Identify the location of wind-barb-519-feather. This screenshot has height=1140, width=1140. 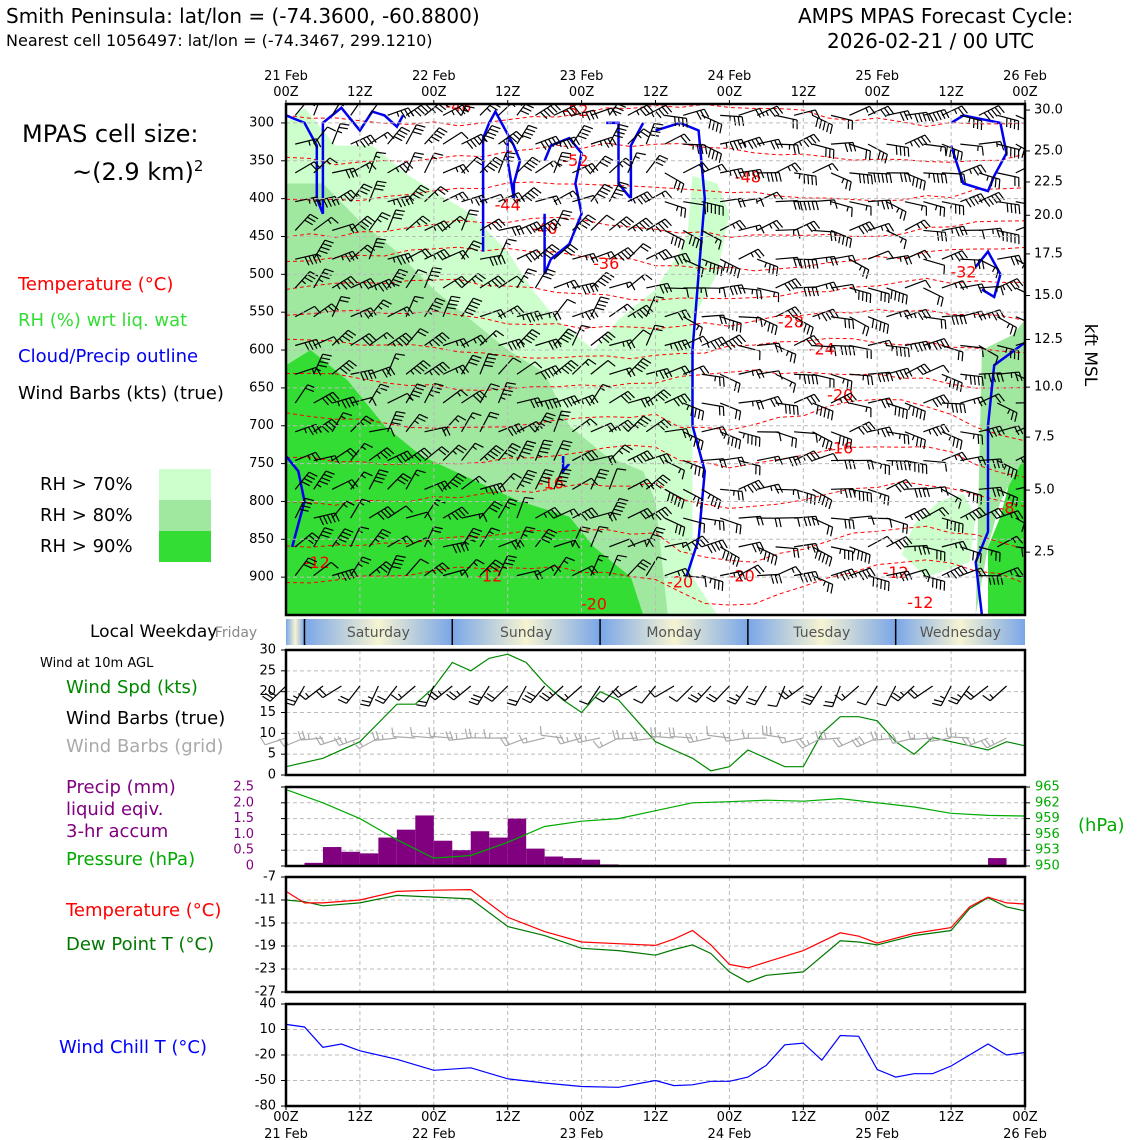
(868, 380).